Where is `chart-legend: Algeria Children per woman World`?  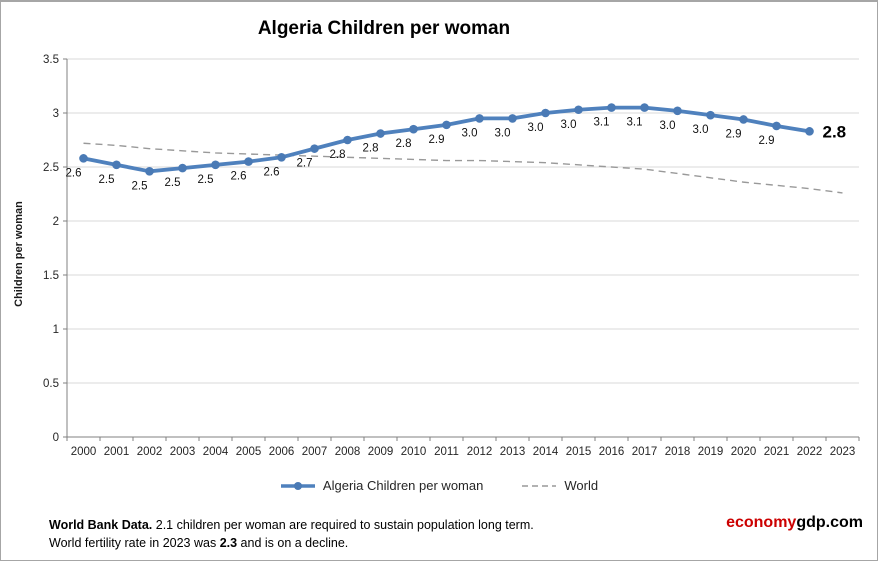 chart-legend: Algeria Children per woman World is located at coordinates (439, 485).